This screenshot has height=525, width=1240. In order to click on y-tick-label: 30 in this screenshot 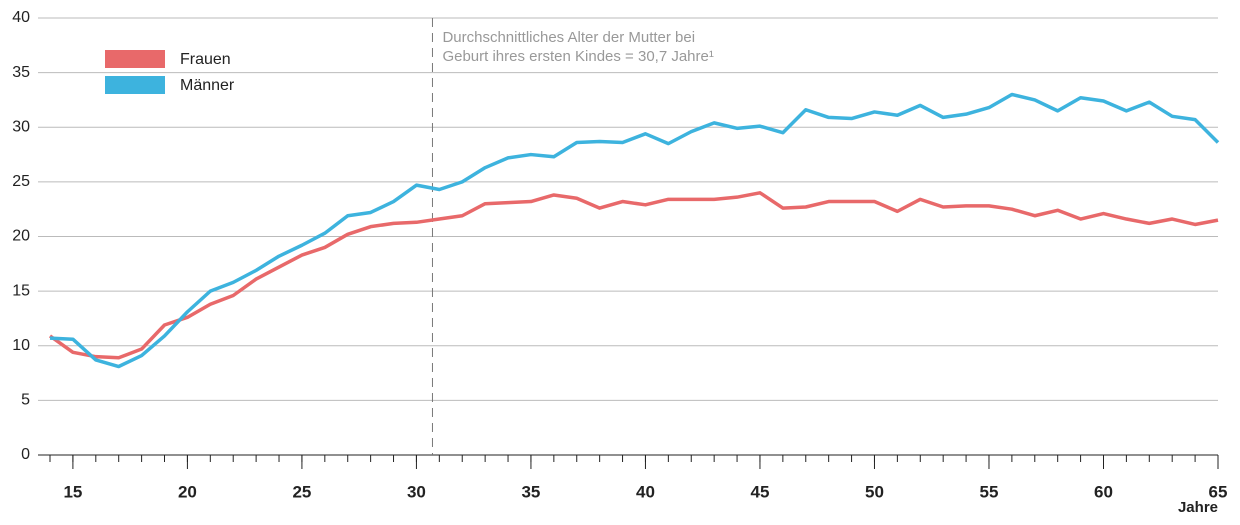, I will do `click(21, 126)`.